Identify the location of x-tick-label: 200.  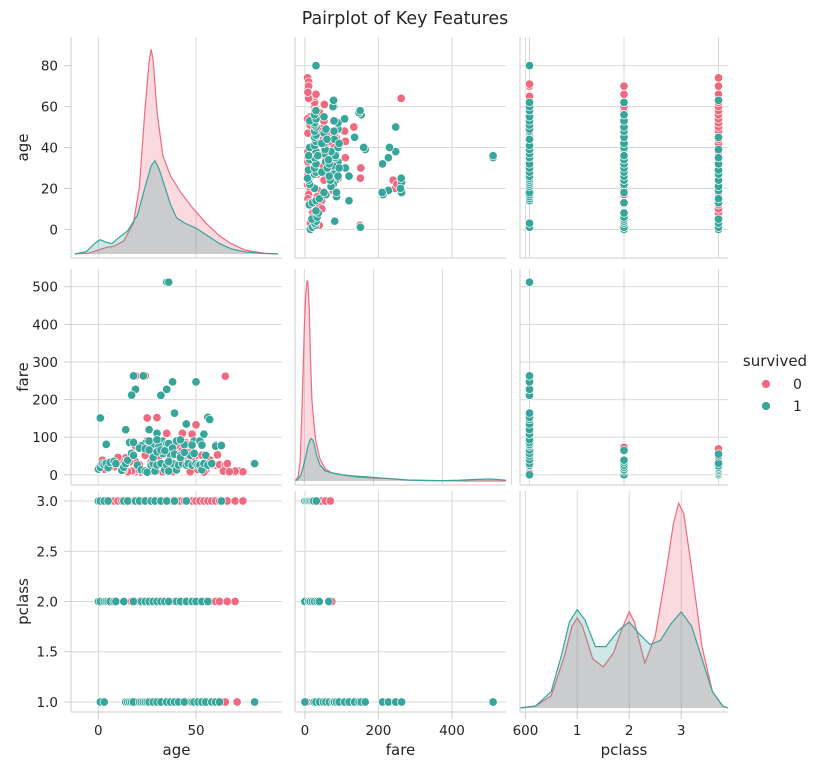
(379, 731).